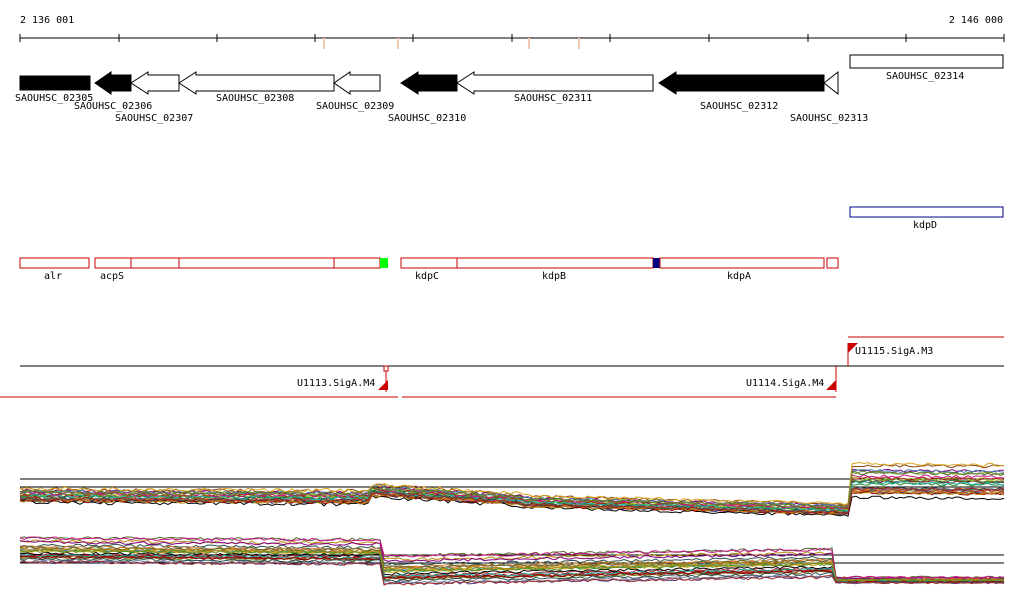 The width and height of the screenshot is (1024, 615). I want to click on operon-segment-acps, so click(113, 263).